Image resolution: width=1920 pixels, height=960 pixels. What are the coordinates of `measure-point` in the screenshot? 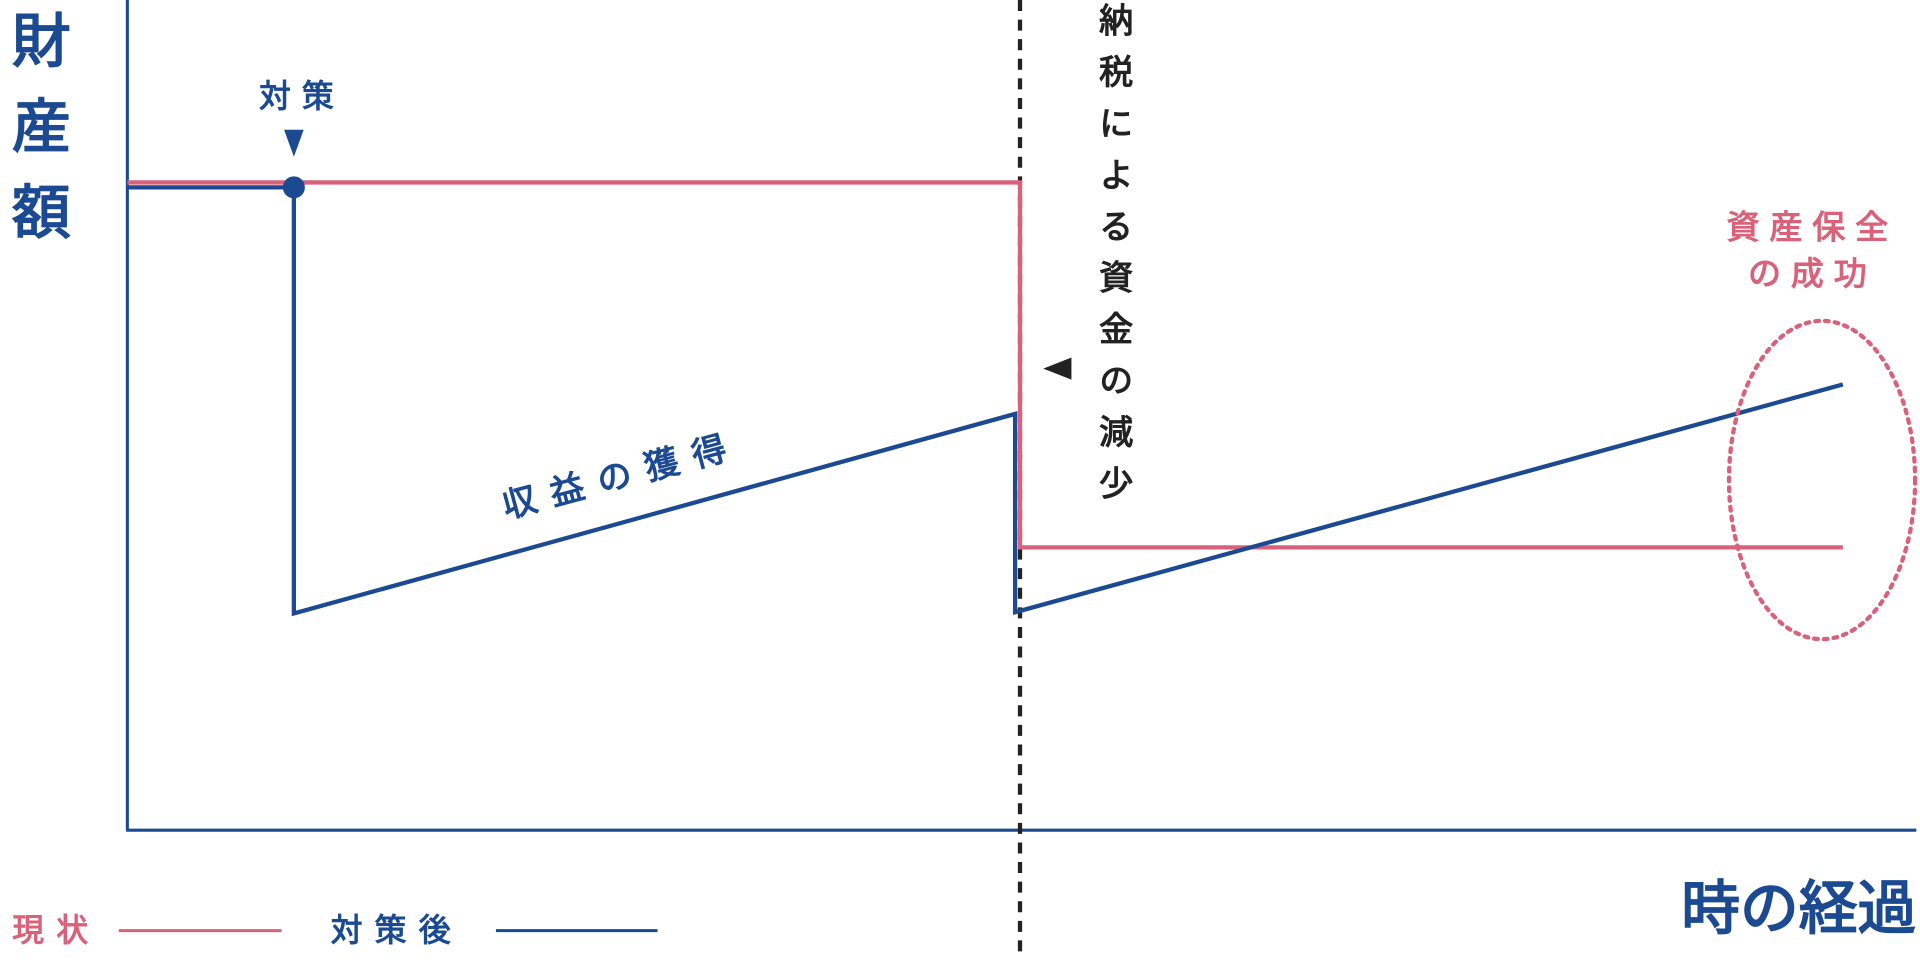 It's located at (293, 187).